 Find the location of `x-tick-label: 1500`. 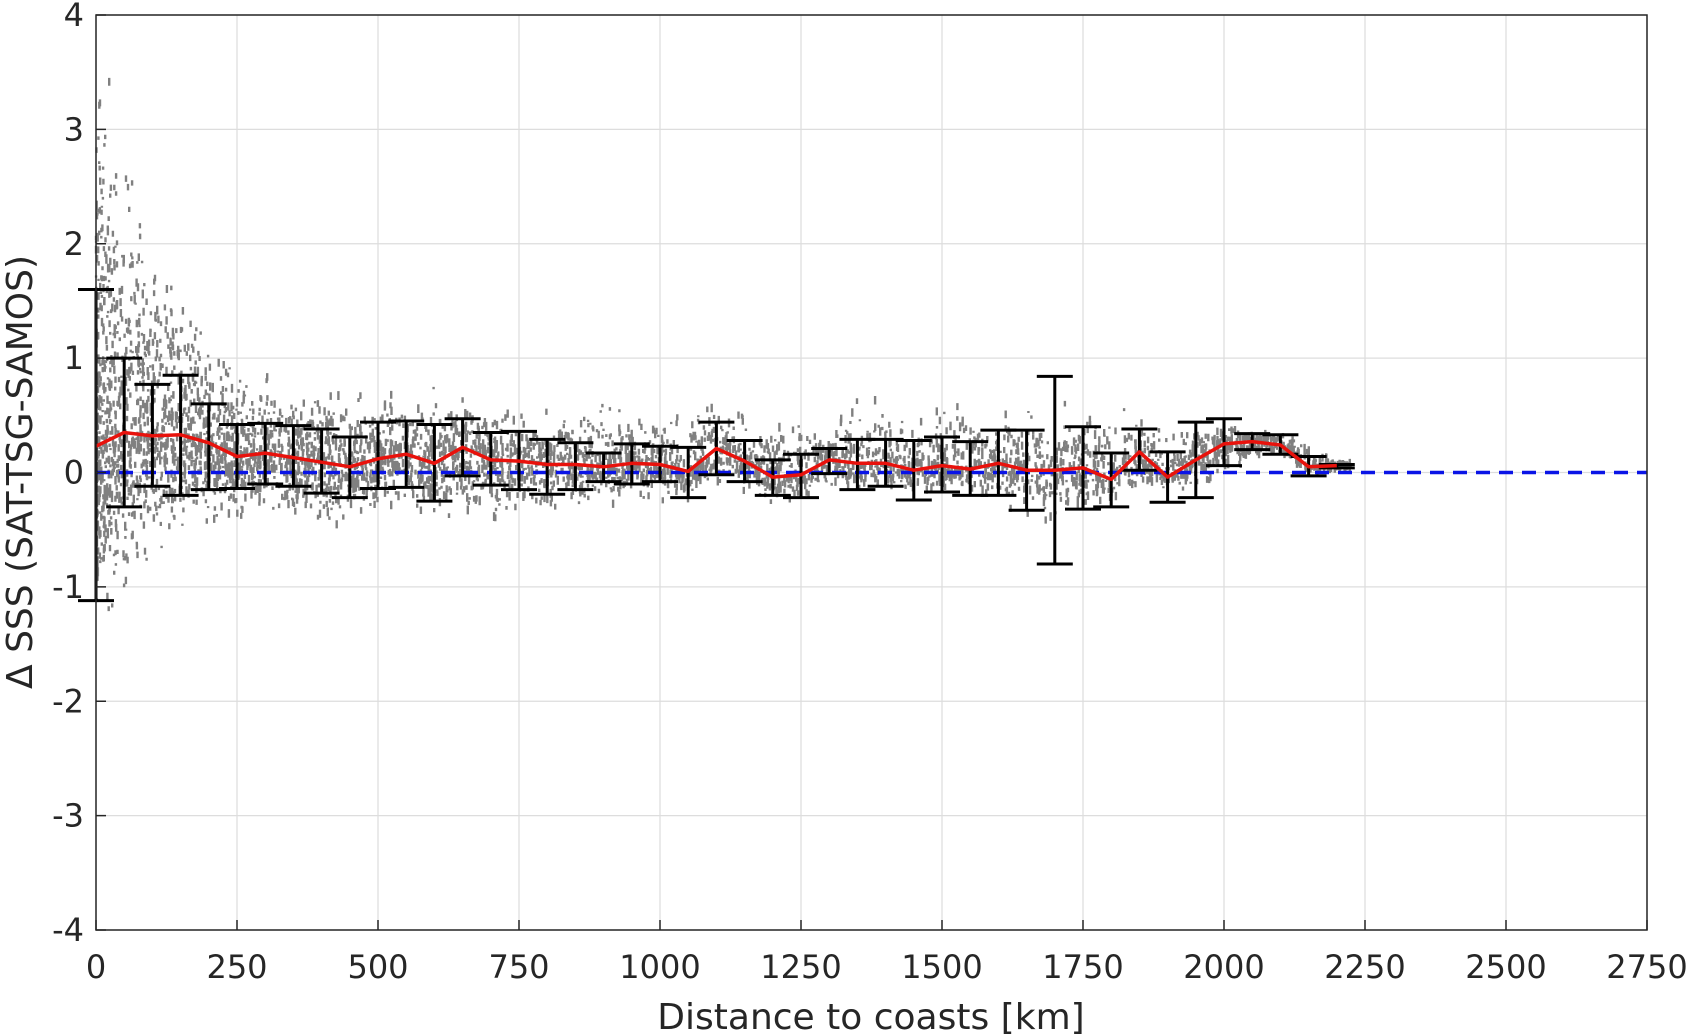

x-tick-label: 1500 is located at coordinates (941, 967).